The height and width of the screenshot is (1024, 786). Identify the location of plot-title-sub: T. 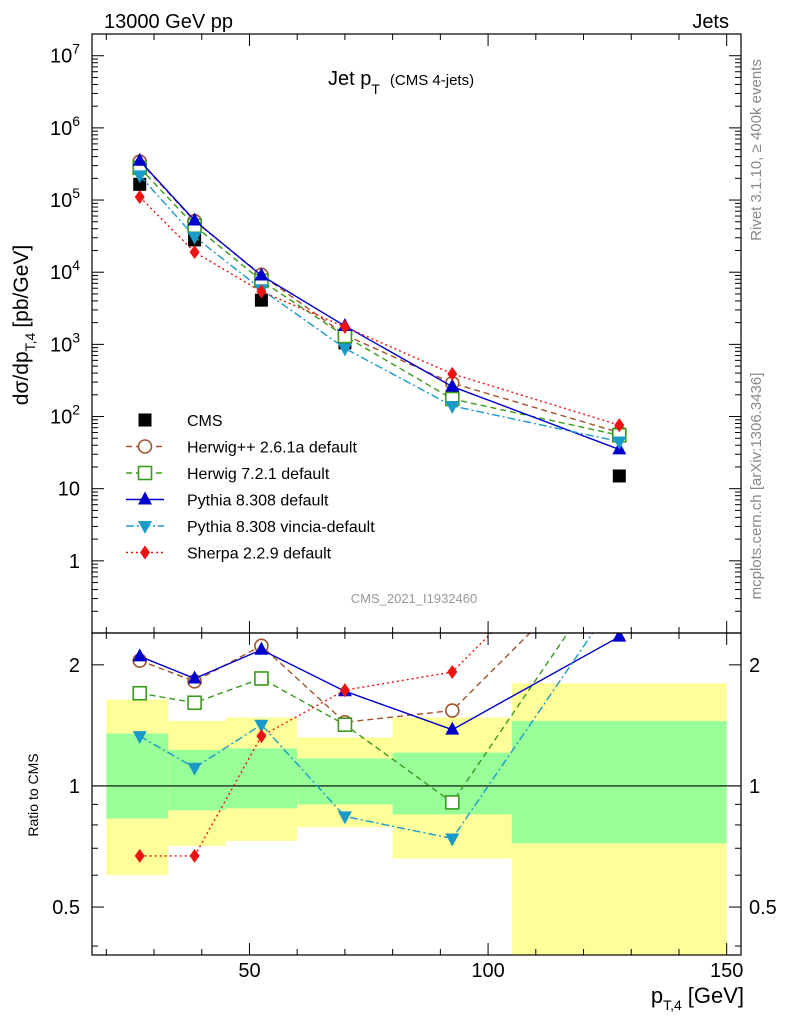
(375, 89).